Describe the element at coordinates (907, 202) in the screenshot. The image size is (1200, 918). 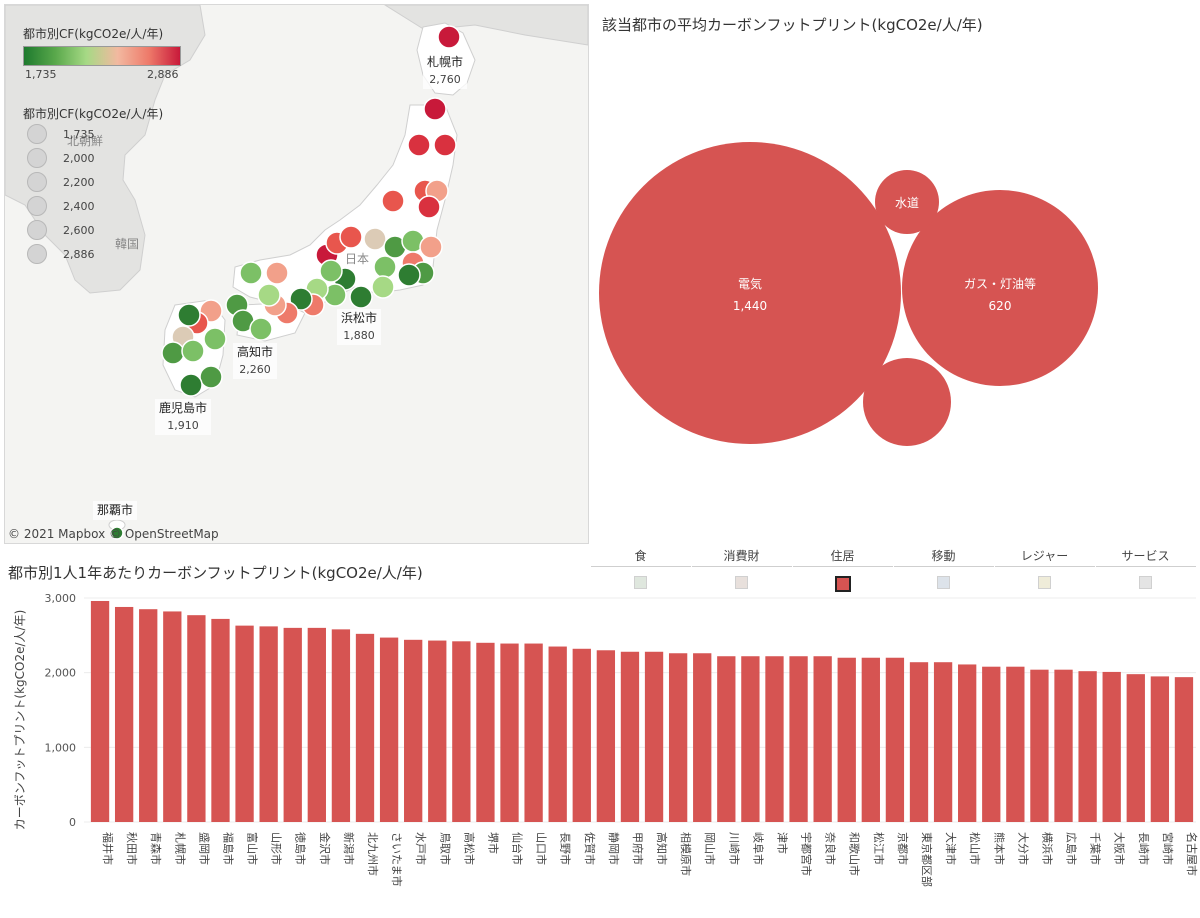
I see `bubble-water: 水道` at that location.